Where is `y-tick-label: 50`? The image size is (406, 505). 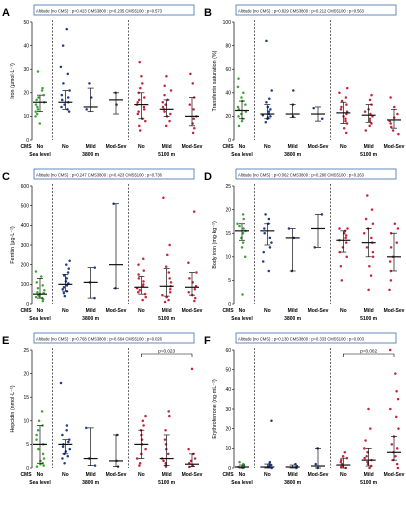
y-tick-label: 50 is located at coordinates (26, 23).